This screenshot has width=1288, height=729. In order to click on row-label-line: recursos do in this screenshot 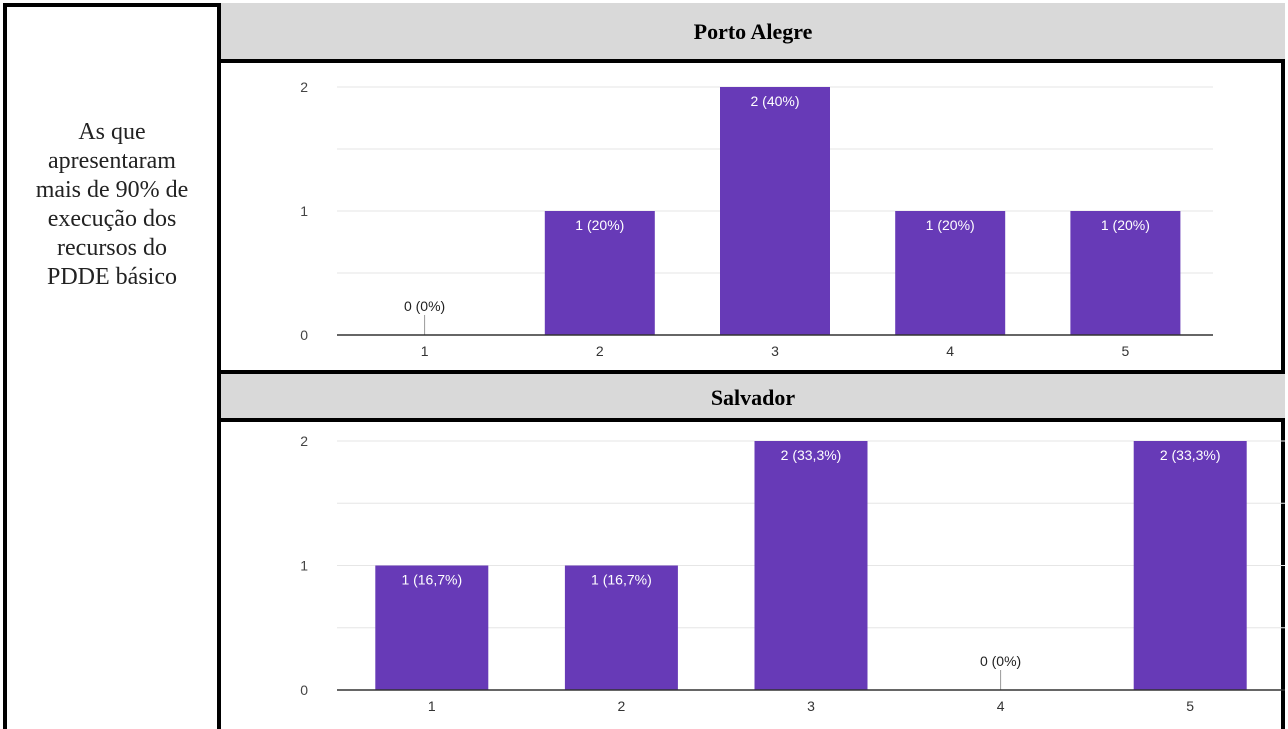, I will do `click(112, 248)`.